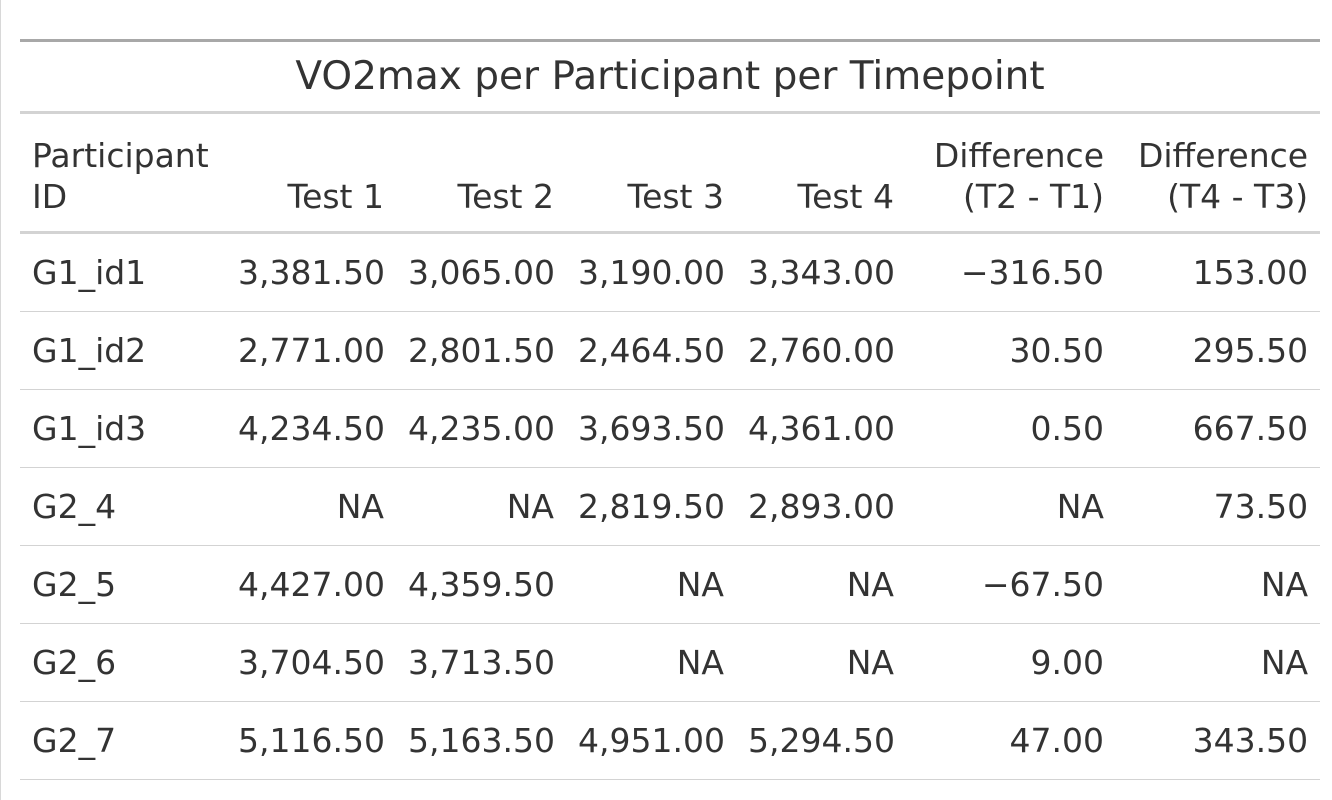  Describe the element at coordinates (481, 662) in the screenshot. I see `test-2-cell: 3,713.50` at that location.